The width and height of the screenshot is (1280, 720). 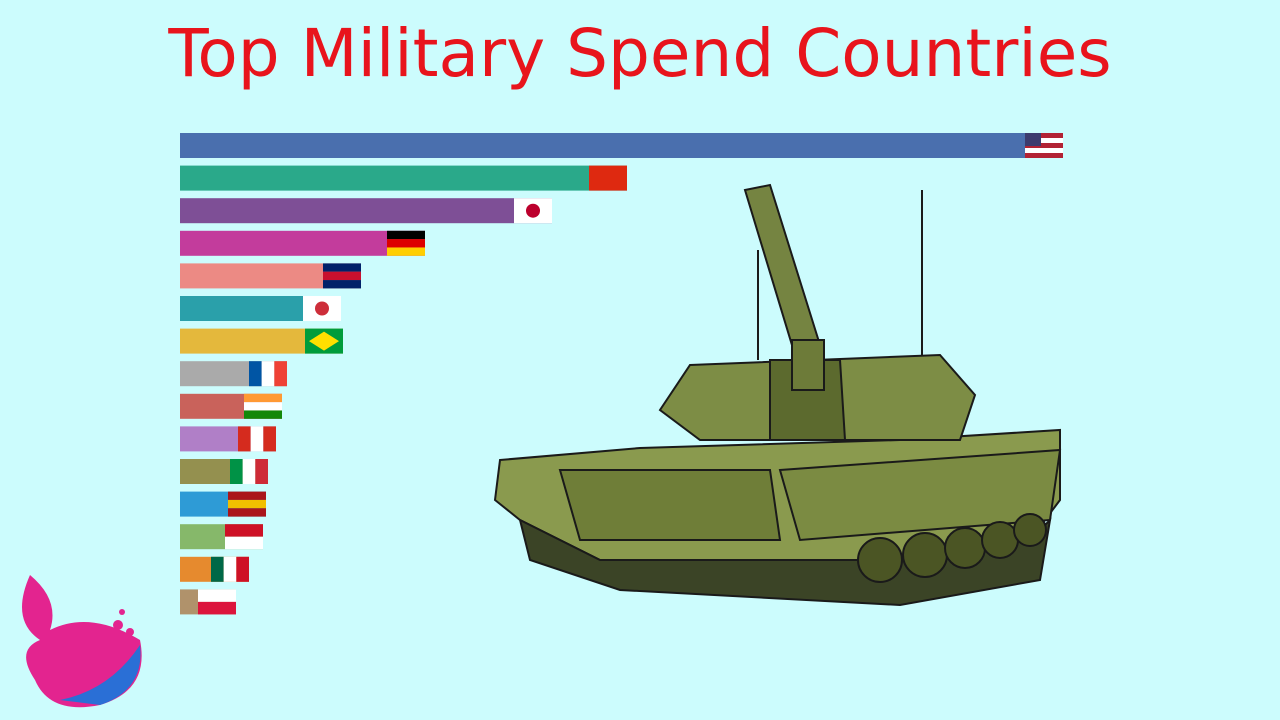 What do you see at coordinates (82, 641) in the screenshot?
I see `logo` at bounding box center [82, 641].